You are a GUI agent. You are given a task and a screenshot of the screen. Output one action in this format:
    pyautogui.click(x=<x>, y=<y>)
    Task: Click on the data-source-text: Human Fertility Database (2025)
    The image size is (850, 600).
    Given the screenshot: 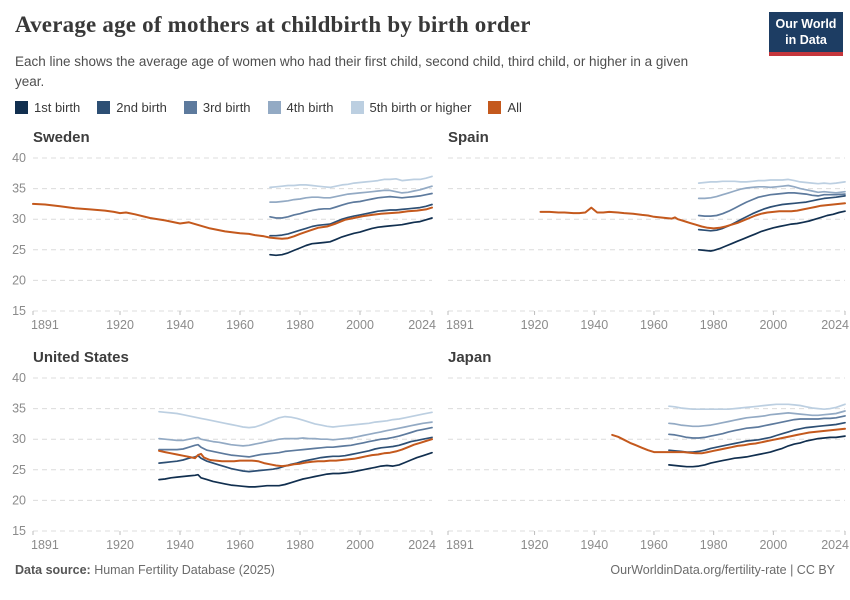 What is the action you would take?
    pyautogui.click(x=182, y=570)
    